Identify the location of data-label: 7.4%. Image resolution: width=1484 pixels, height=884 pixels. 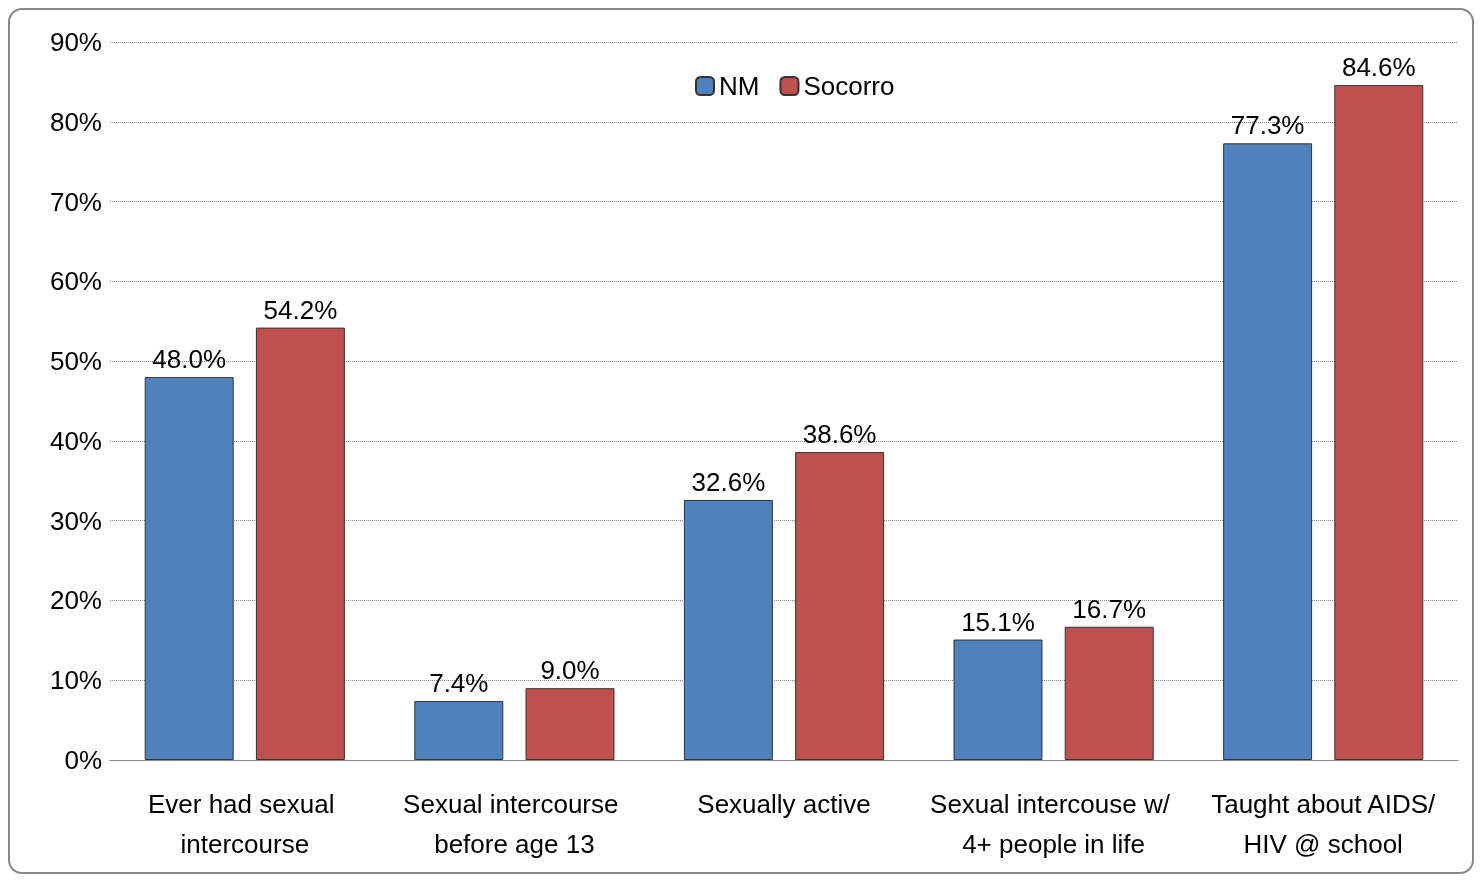
(459, 682).